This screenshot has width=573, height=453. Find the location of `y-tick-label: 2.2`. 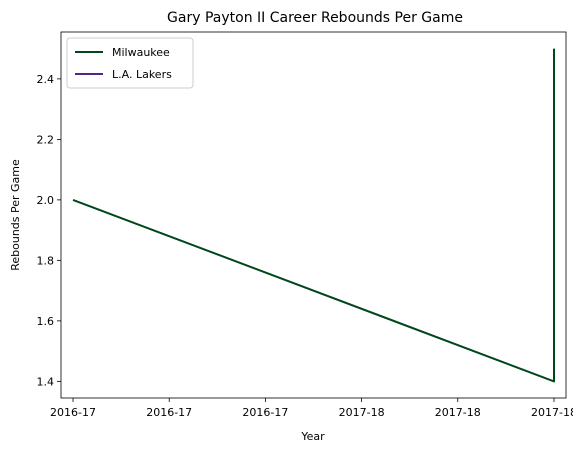

y-tick-label: 2.2 is located at coordinates (46, 139).